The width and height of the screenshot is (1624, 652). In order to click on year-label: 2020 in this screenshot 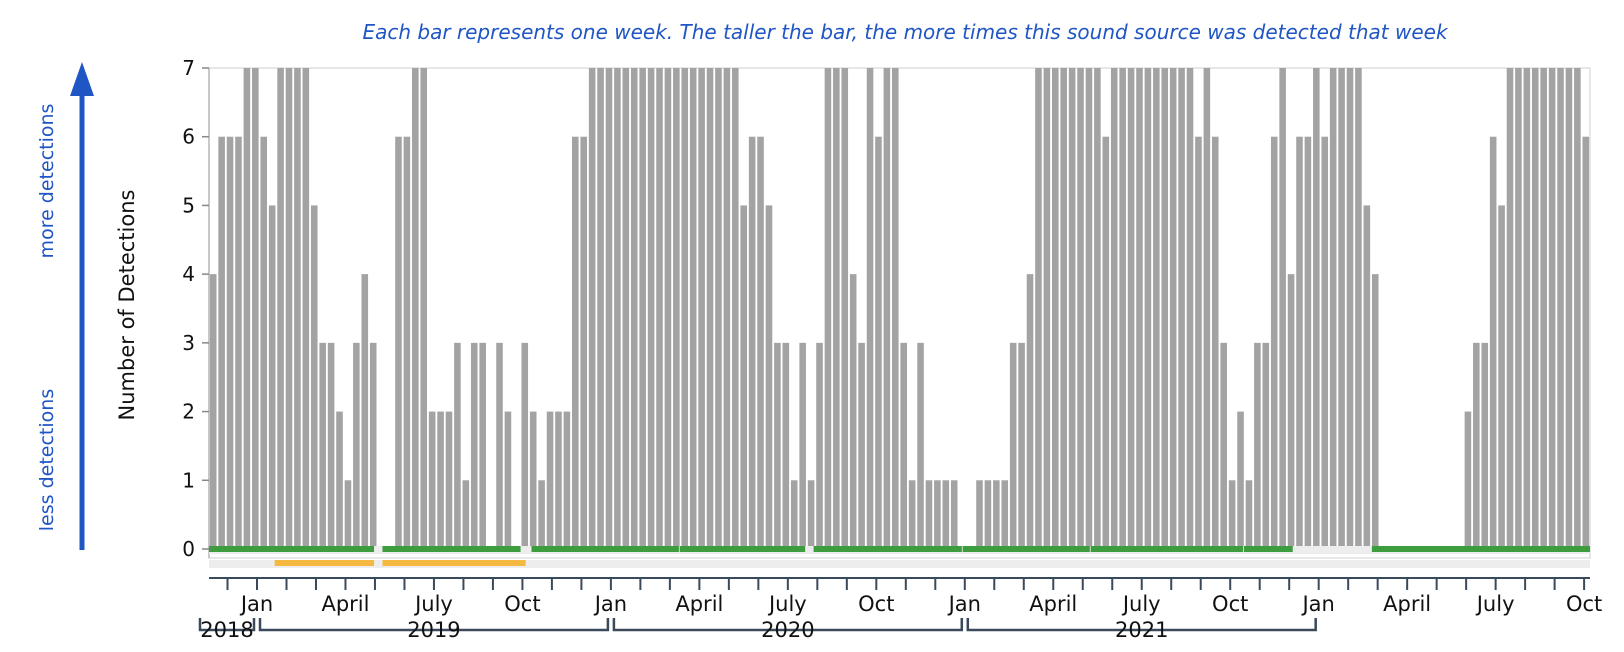, I will do `click(787, 630)`.